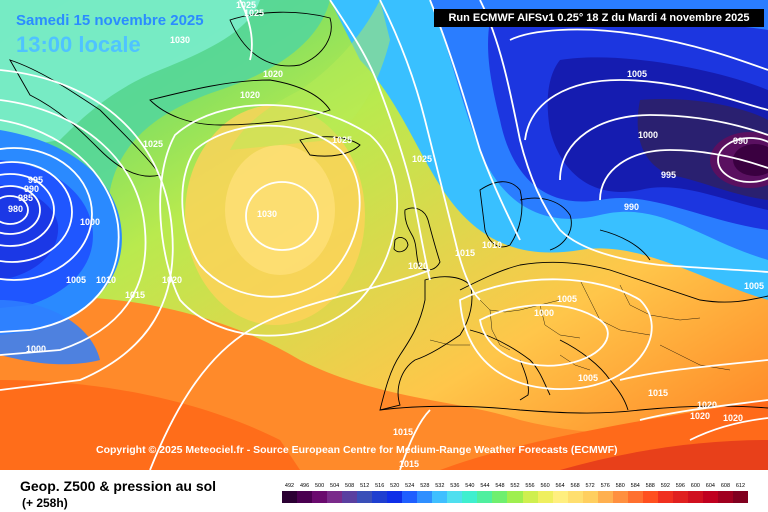 The height and width of the screenshot is (512, 768). I want to click on forecast-lead-time: (+ 258h), so click(45, 503).